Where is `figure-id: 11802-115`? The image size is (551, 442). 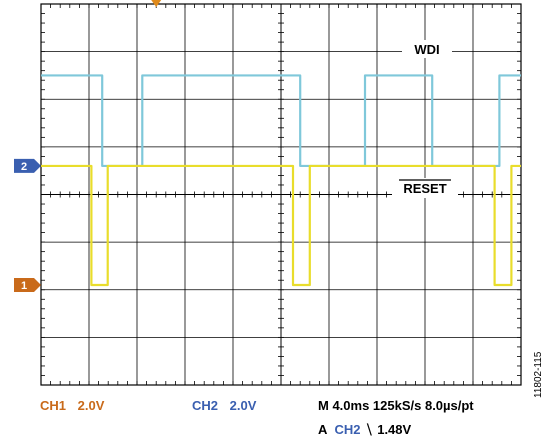
figure-id: 11802-115 is located at coordinates (538, 374).